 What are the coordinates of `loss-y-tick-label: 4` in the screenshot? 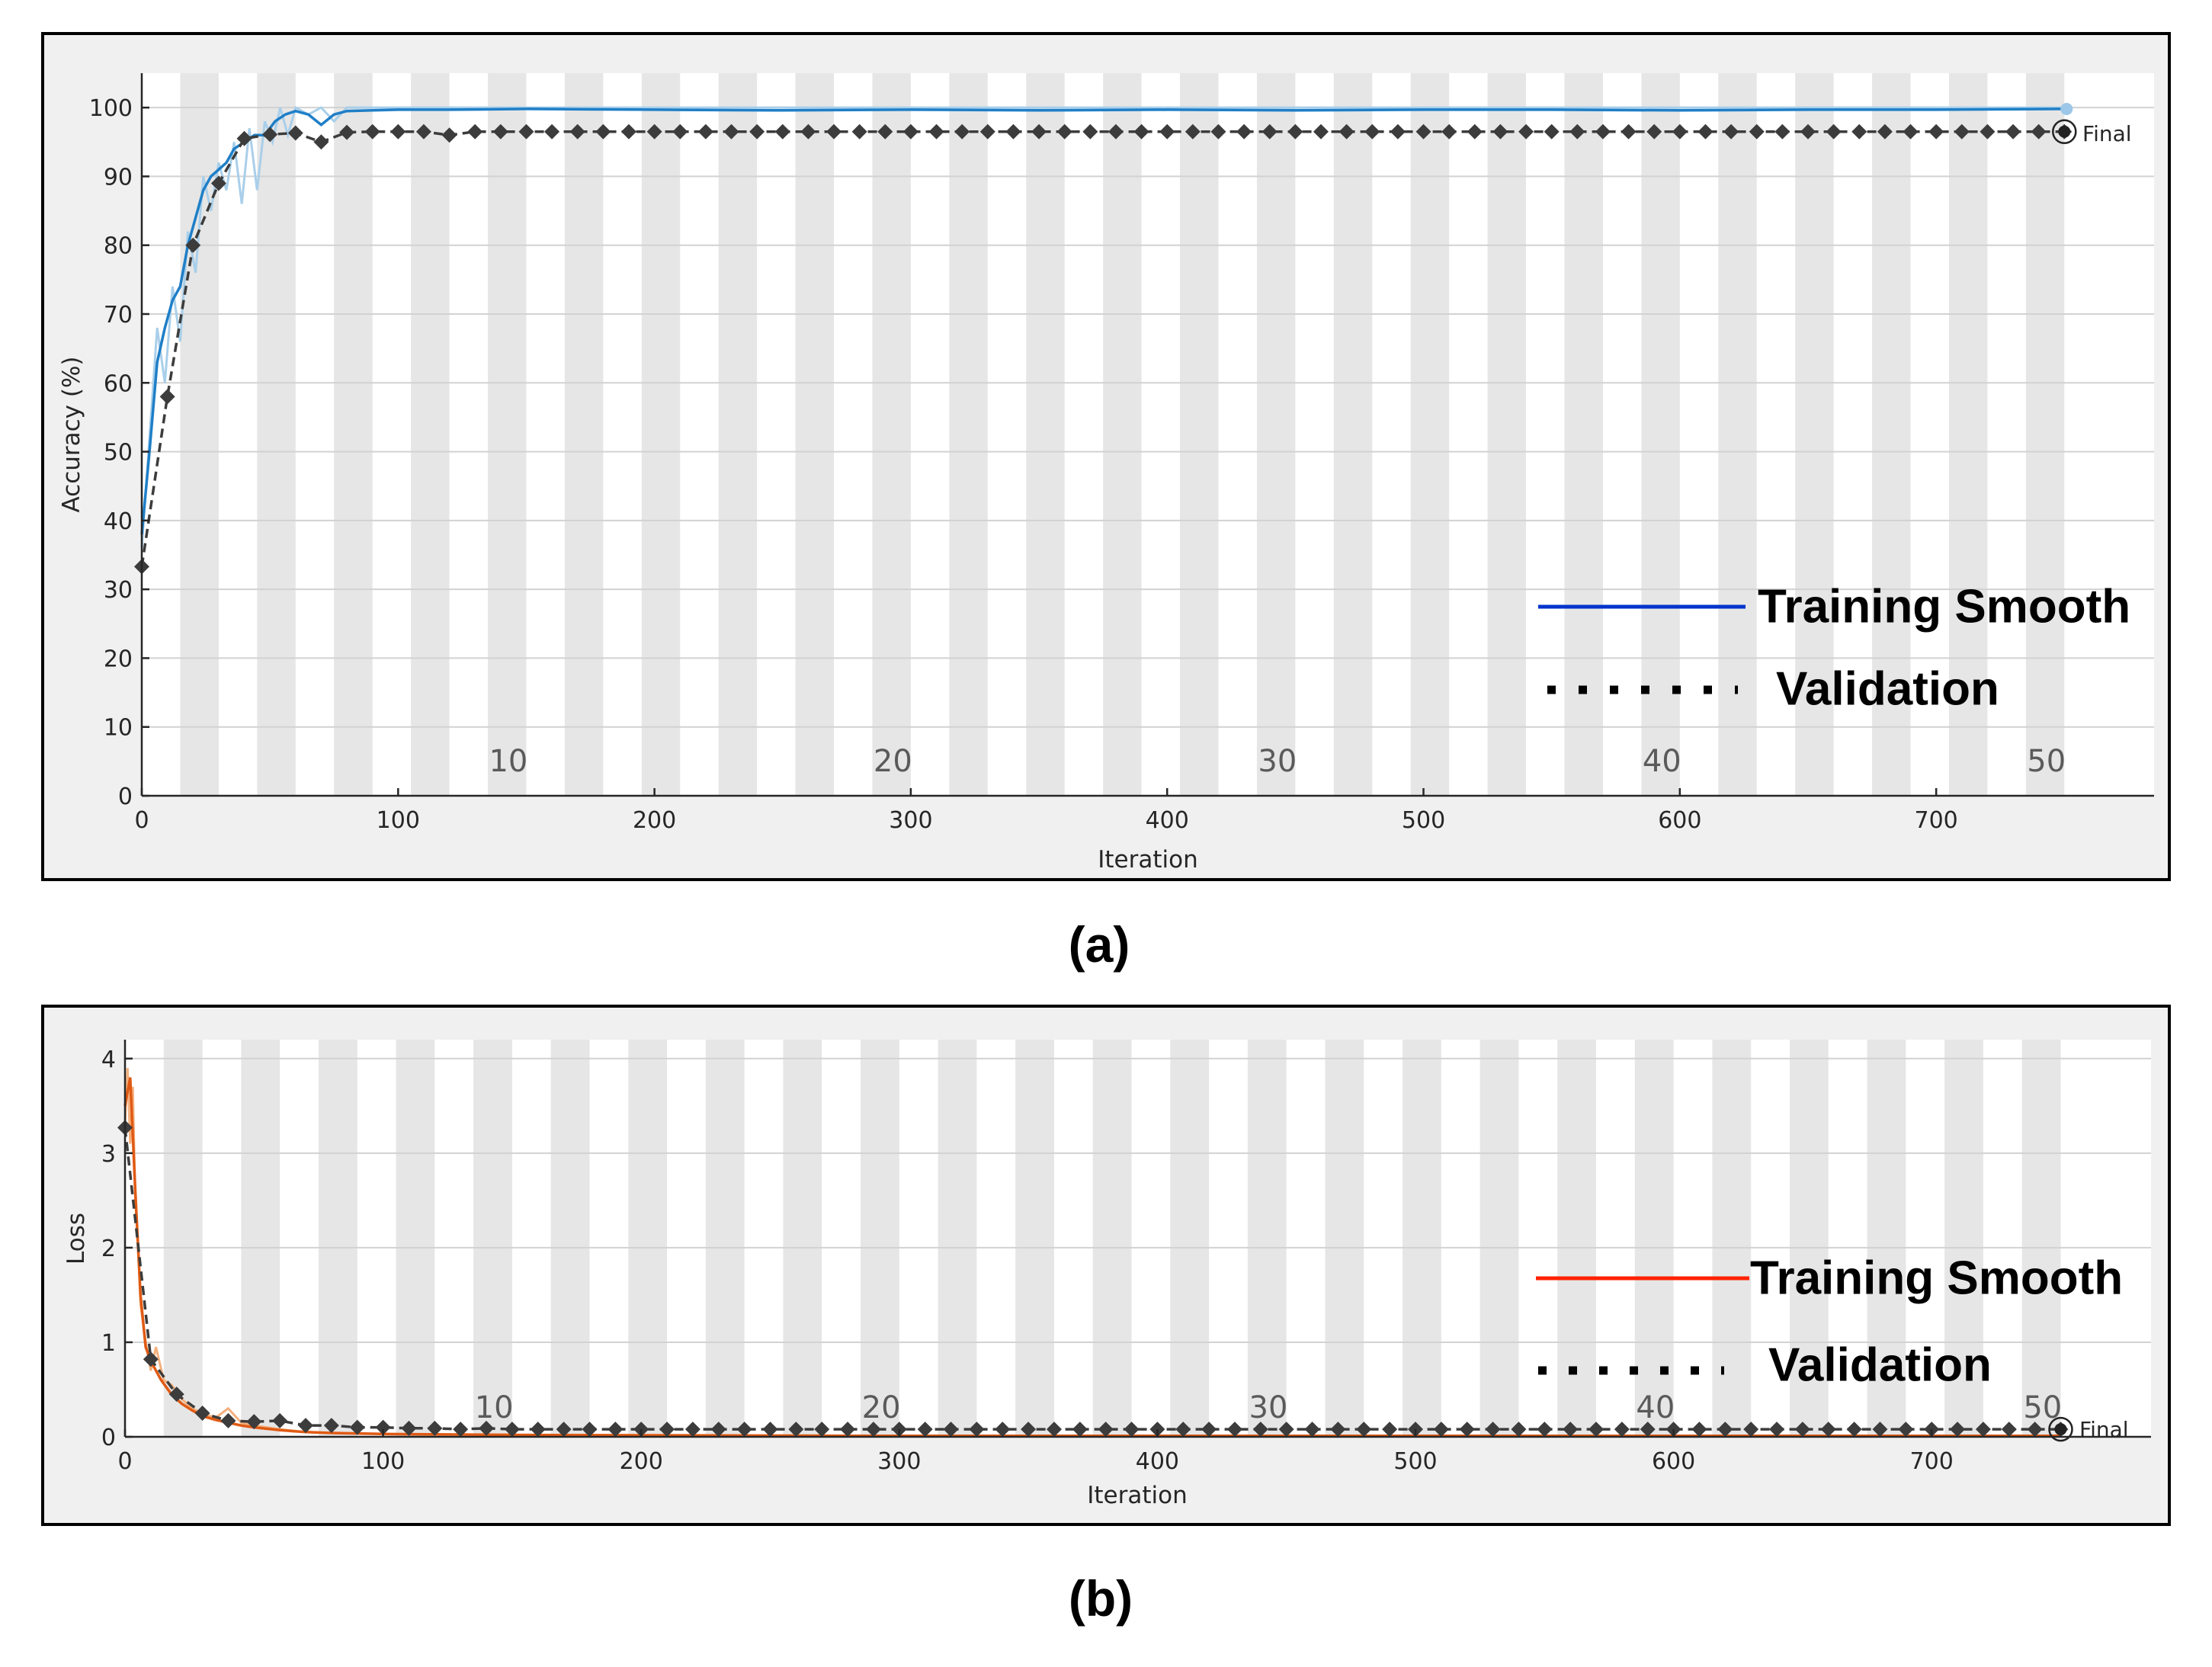 It's located at (108, 1060).